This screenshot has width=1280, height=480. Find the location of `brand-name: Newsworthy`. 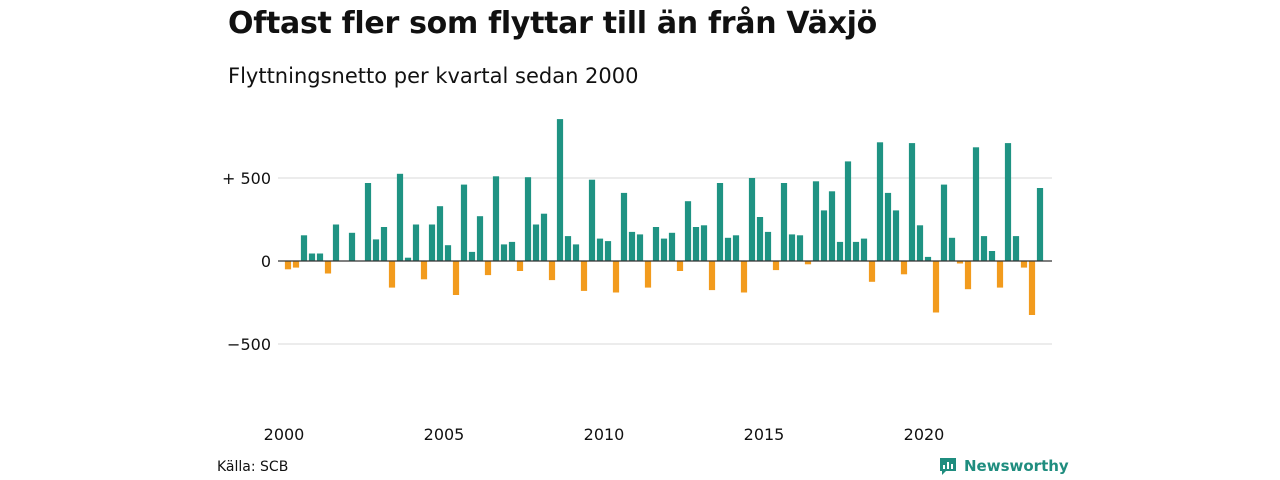

brand-name: Newsworthy is located at coordinates (1016, 466).